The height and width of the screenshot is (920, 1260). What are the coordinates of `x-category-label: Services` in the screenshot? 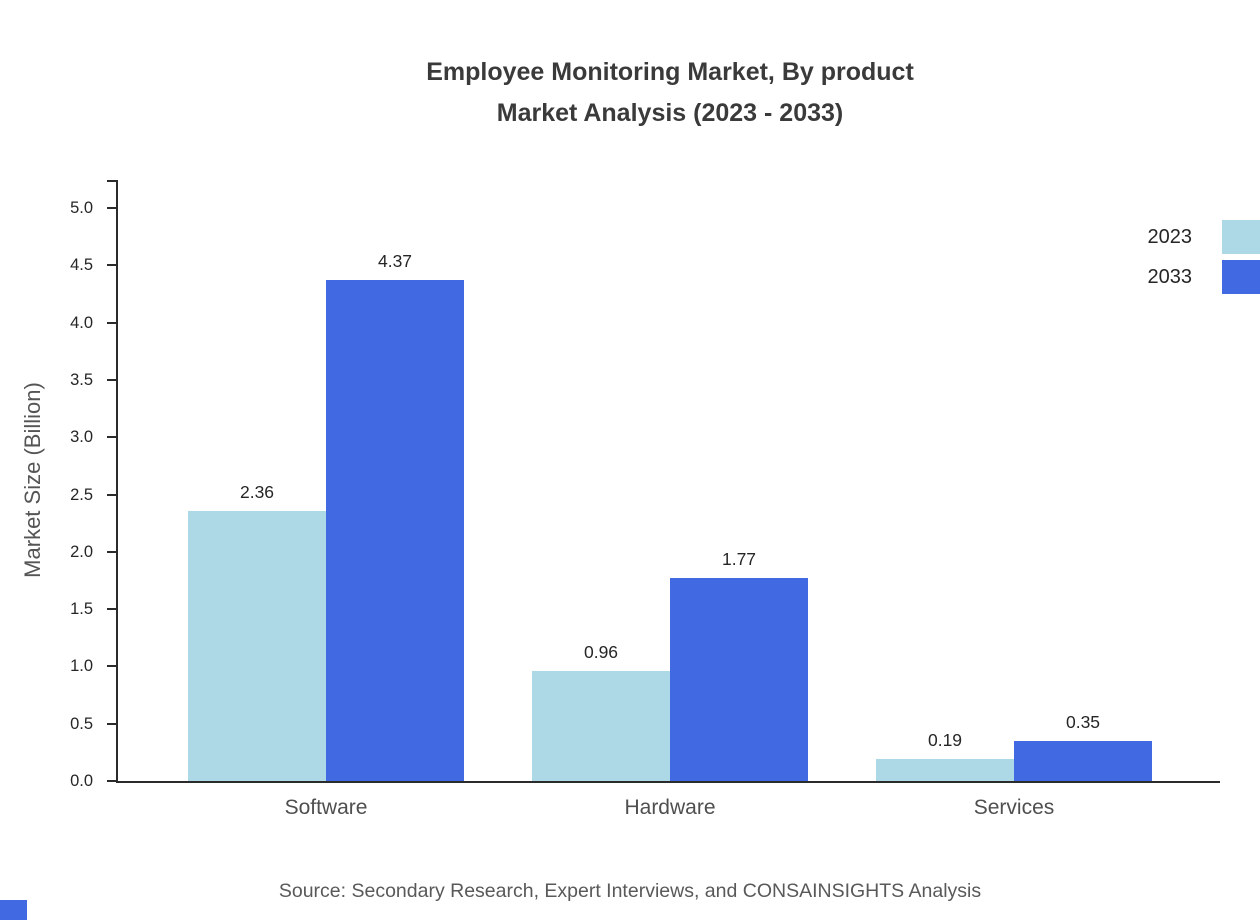 It's located at (1014, 807).